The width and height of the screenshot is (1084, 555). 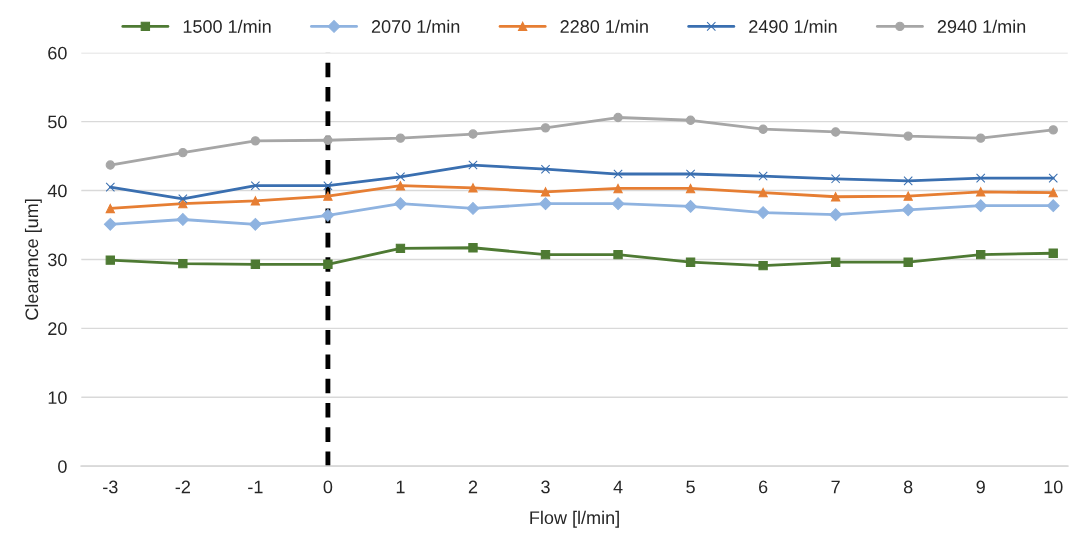 I want to click on x-tick-label: -2, so click(x=182, y=487).